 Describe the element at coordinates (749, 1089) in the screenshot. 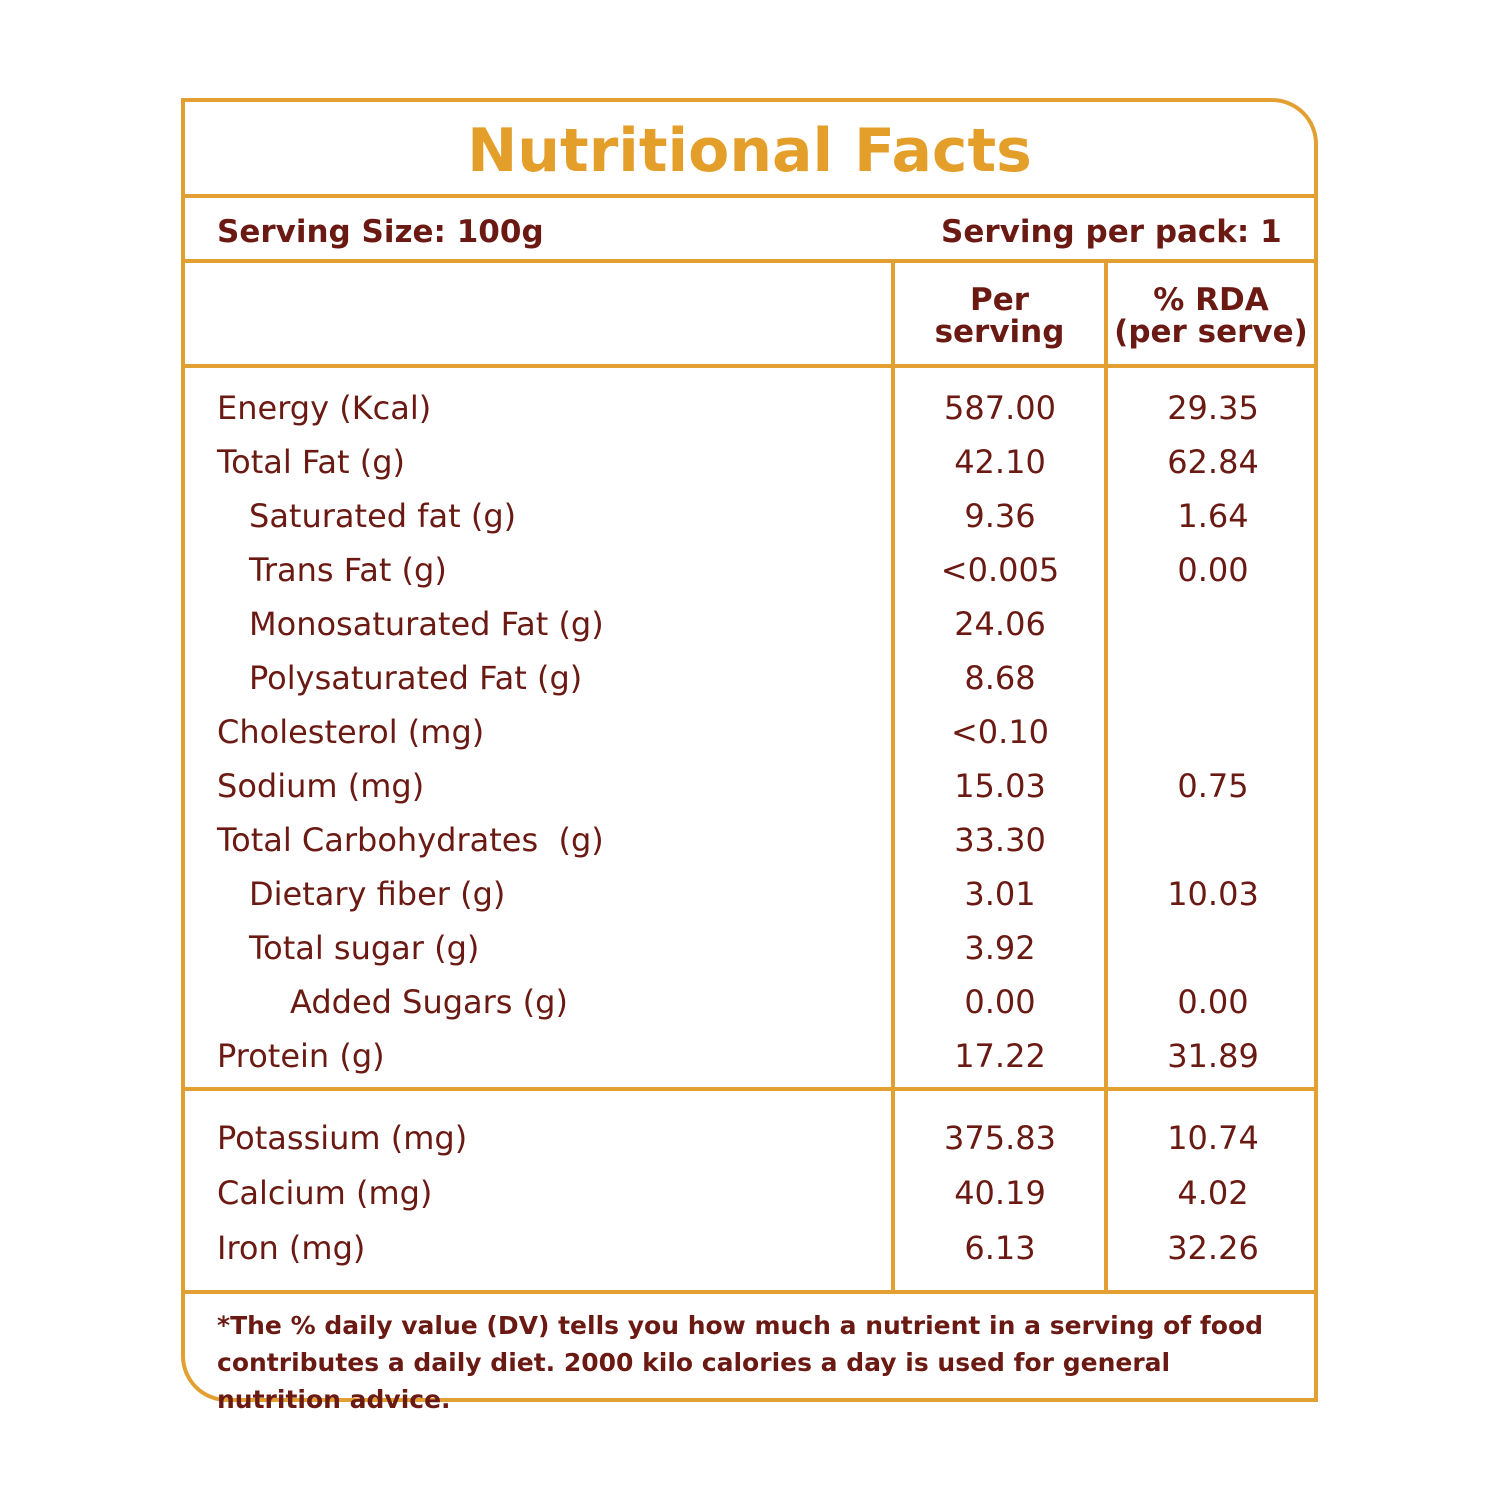

I see `divider-minerals` at that location.